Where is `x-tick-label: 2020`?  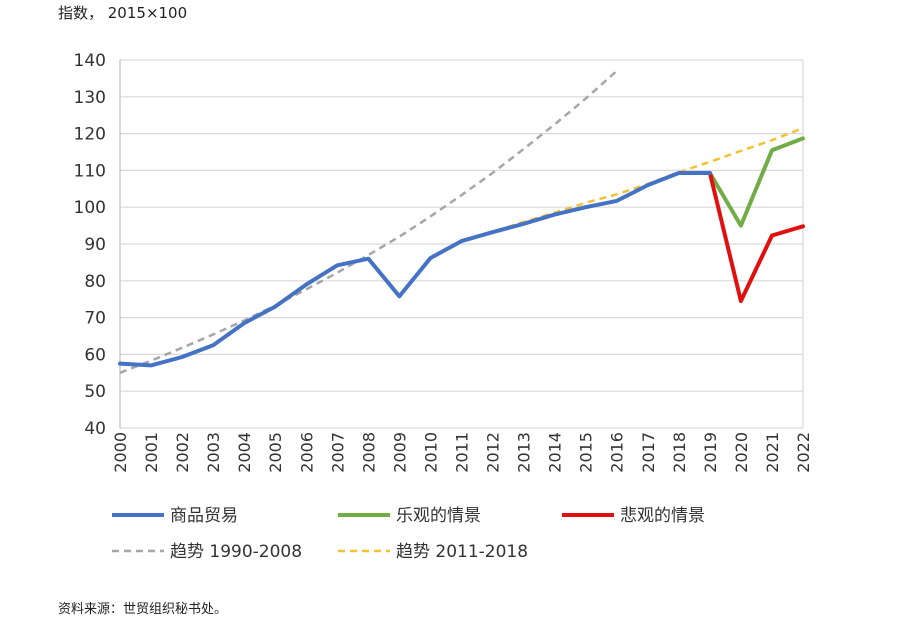
x-tick-label: 2020 is located at coordinates (741, 452).